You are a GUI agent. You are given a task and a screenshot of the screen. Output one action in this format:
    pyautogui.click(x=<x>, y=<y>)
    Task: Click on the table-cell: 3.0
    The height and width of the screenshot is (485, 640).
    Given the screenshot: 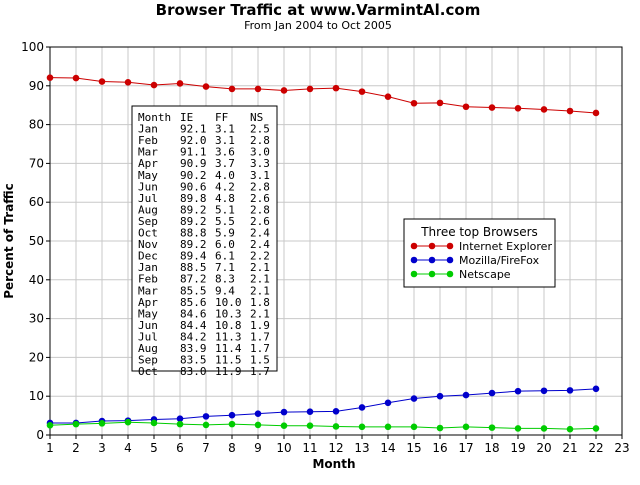 What is the action you would take?
    pyautogui.click(x=260, y=152)
    